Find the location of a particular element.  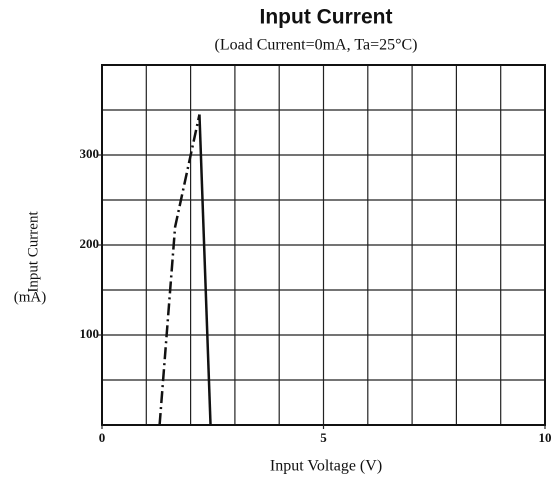

y-tick-label: 100 is located at coordinates (90, 333).